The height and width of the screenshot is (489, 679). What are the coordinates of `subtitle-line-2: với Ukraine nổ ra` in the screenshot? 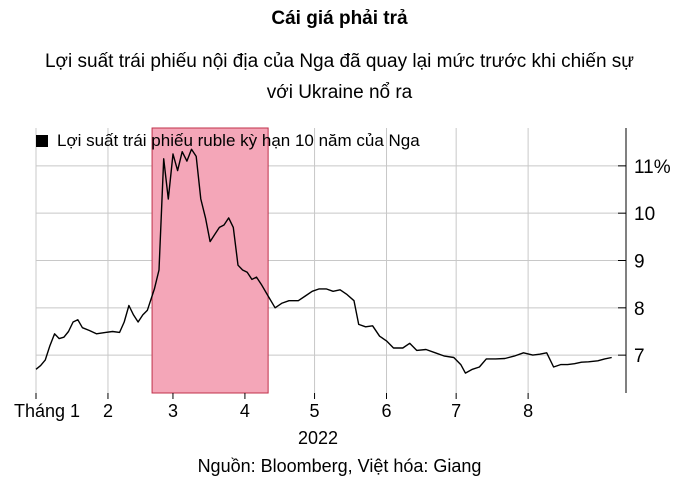 It's located at (339, 92).